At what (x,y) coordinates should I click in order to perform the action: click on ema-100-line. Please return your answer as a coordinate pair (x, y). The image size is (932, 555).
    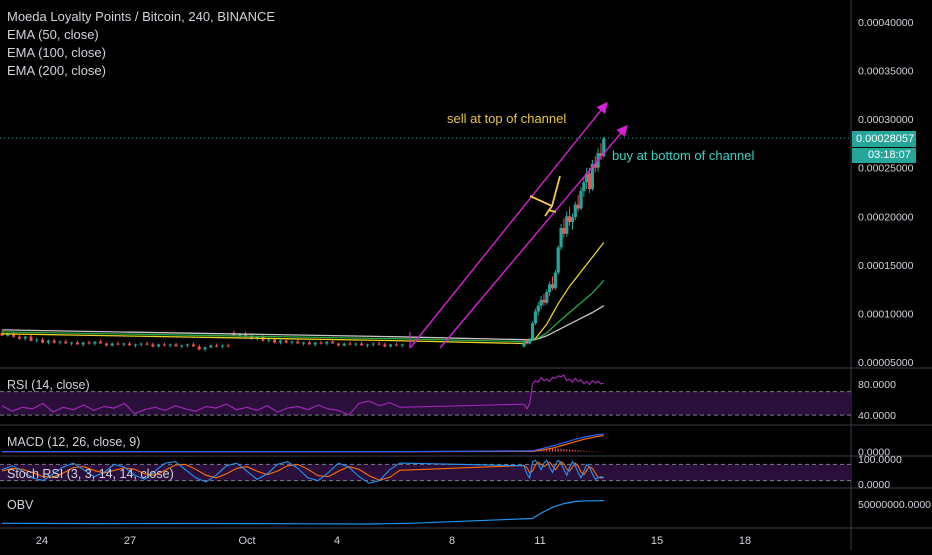
    Looking at the image, I should click on (303, 311).